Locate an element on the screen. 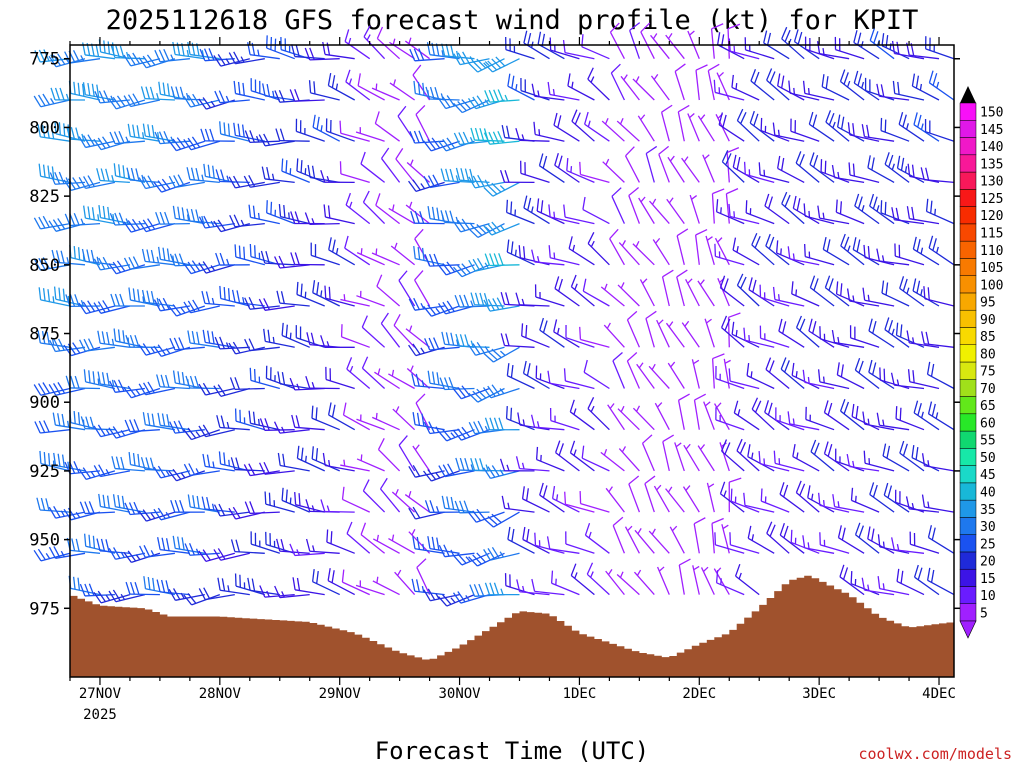 The height and width of the screenshot is (768, 1024). terrain-layer is located at coordinates (512, 626).